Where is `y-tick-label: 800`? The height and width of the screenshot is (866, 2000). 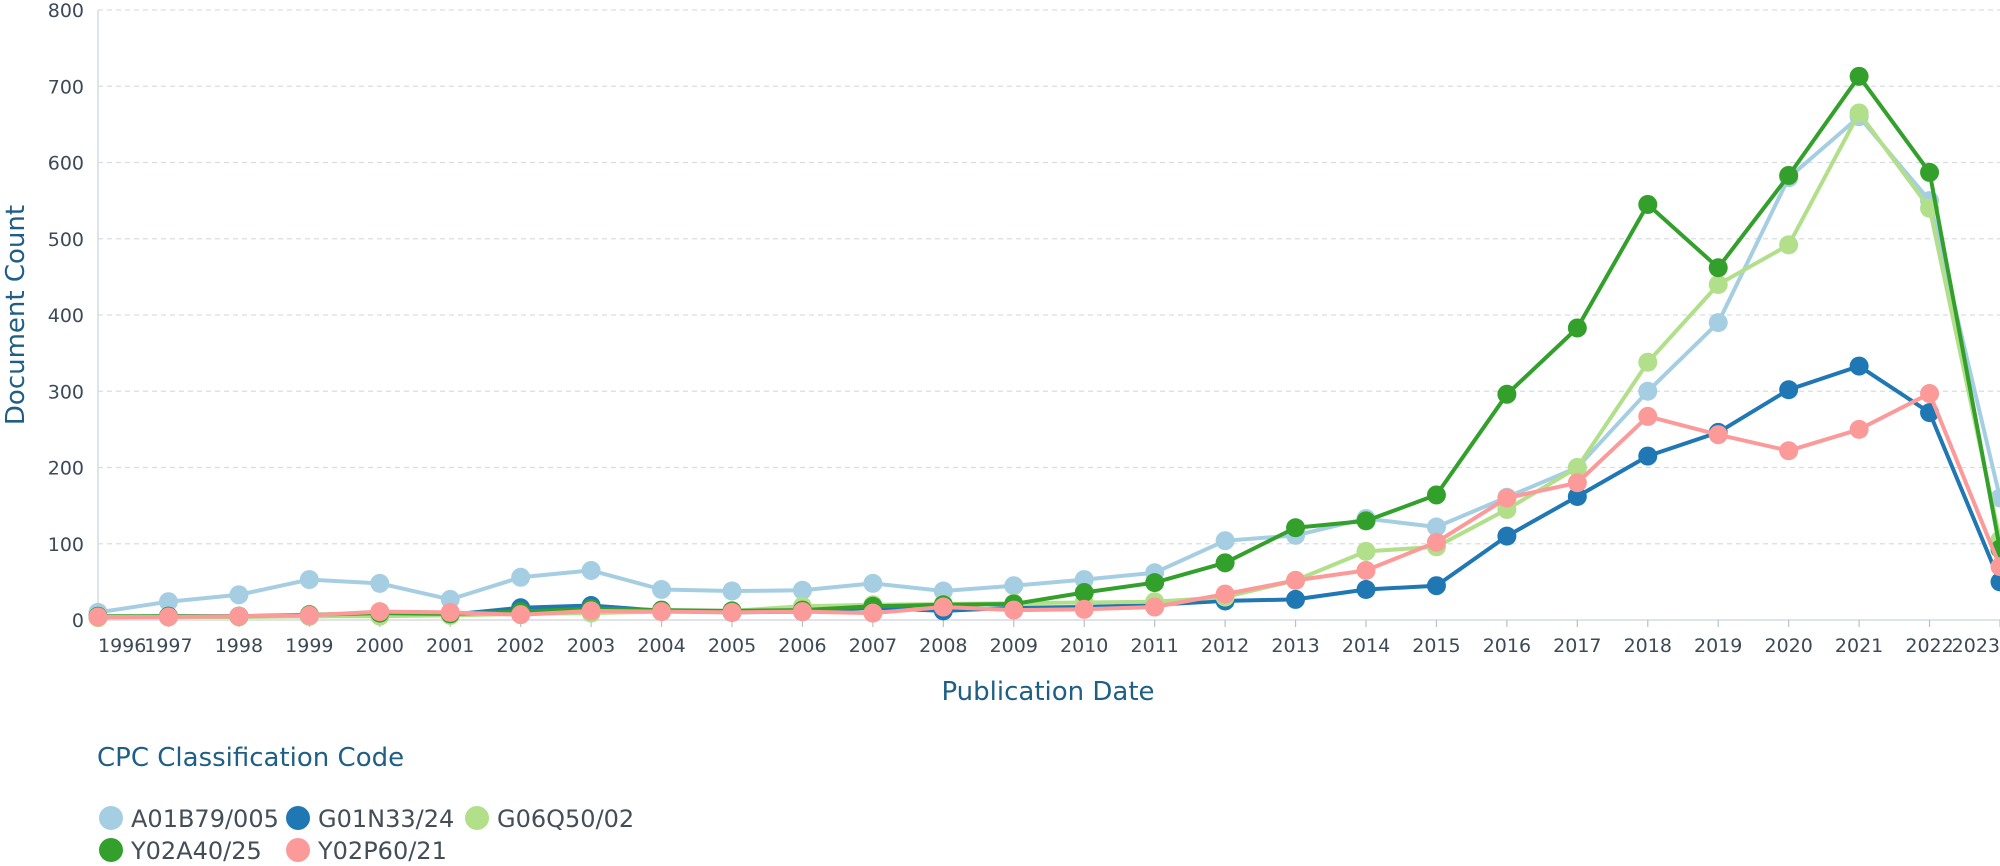 y-tick-label: 800 is located at coordinates (66, 11).